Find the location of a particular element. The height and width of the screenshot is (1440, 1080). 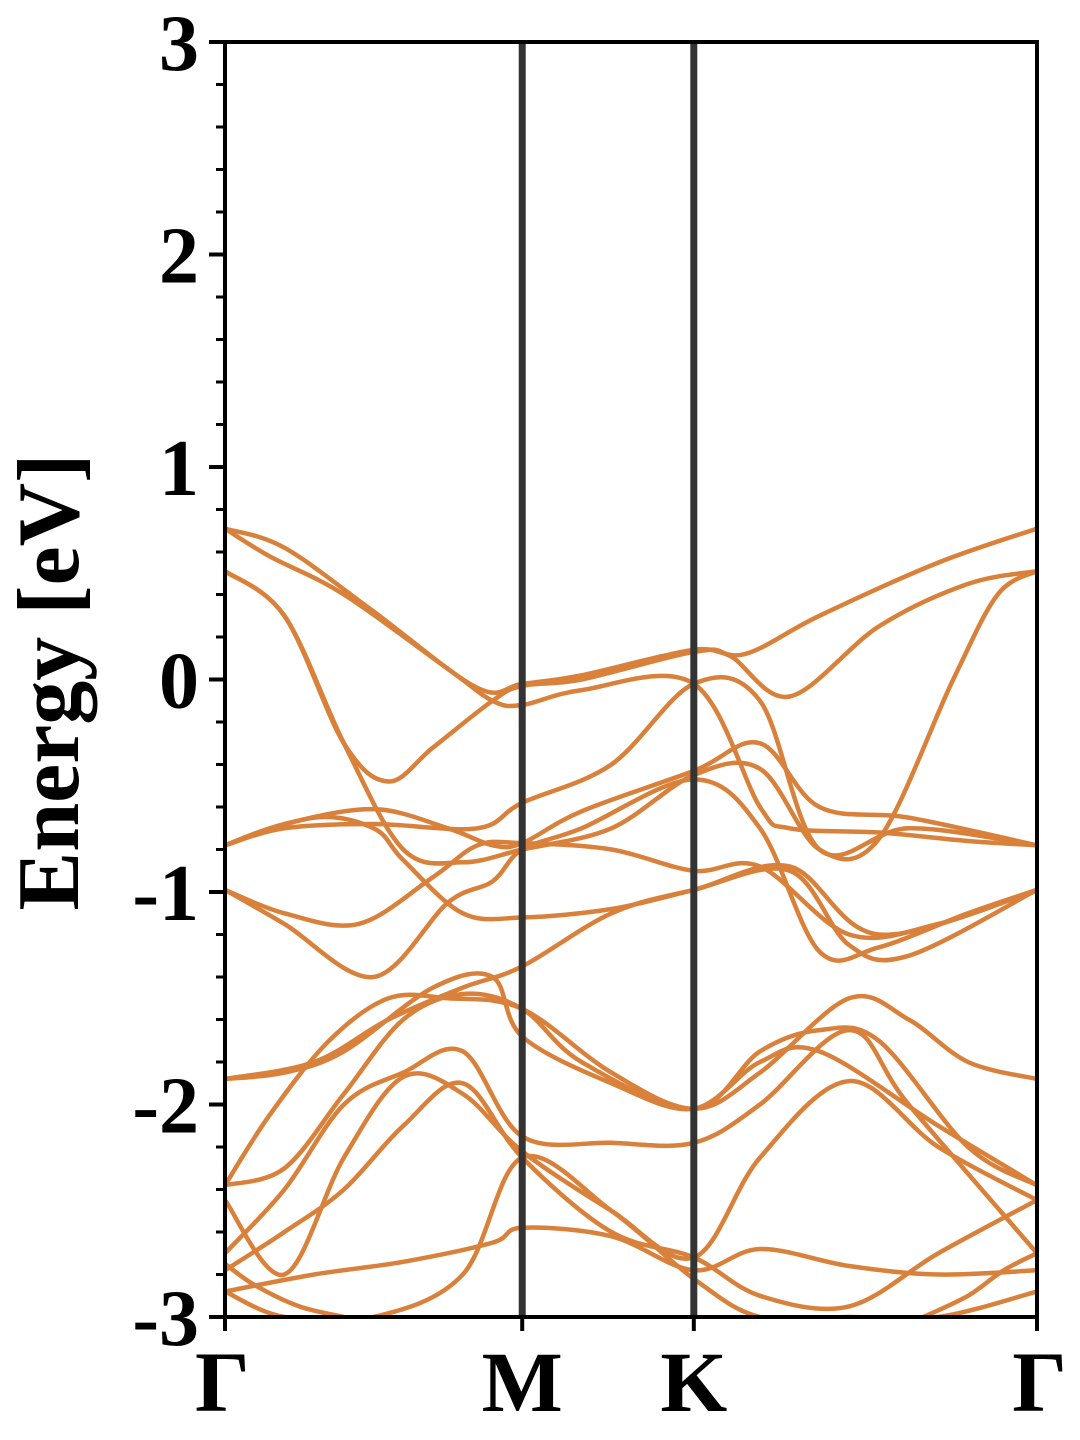

y-tick-label: 2 is located at coordinates (179, 257).